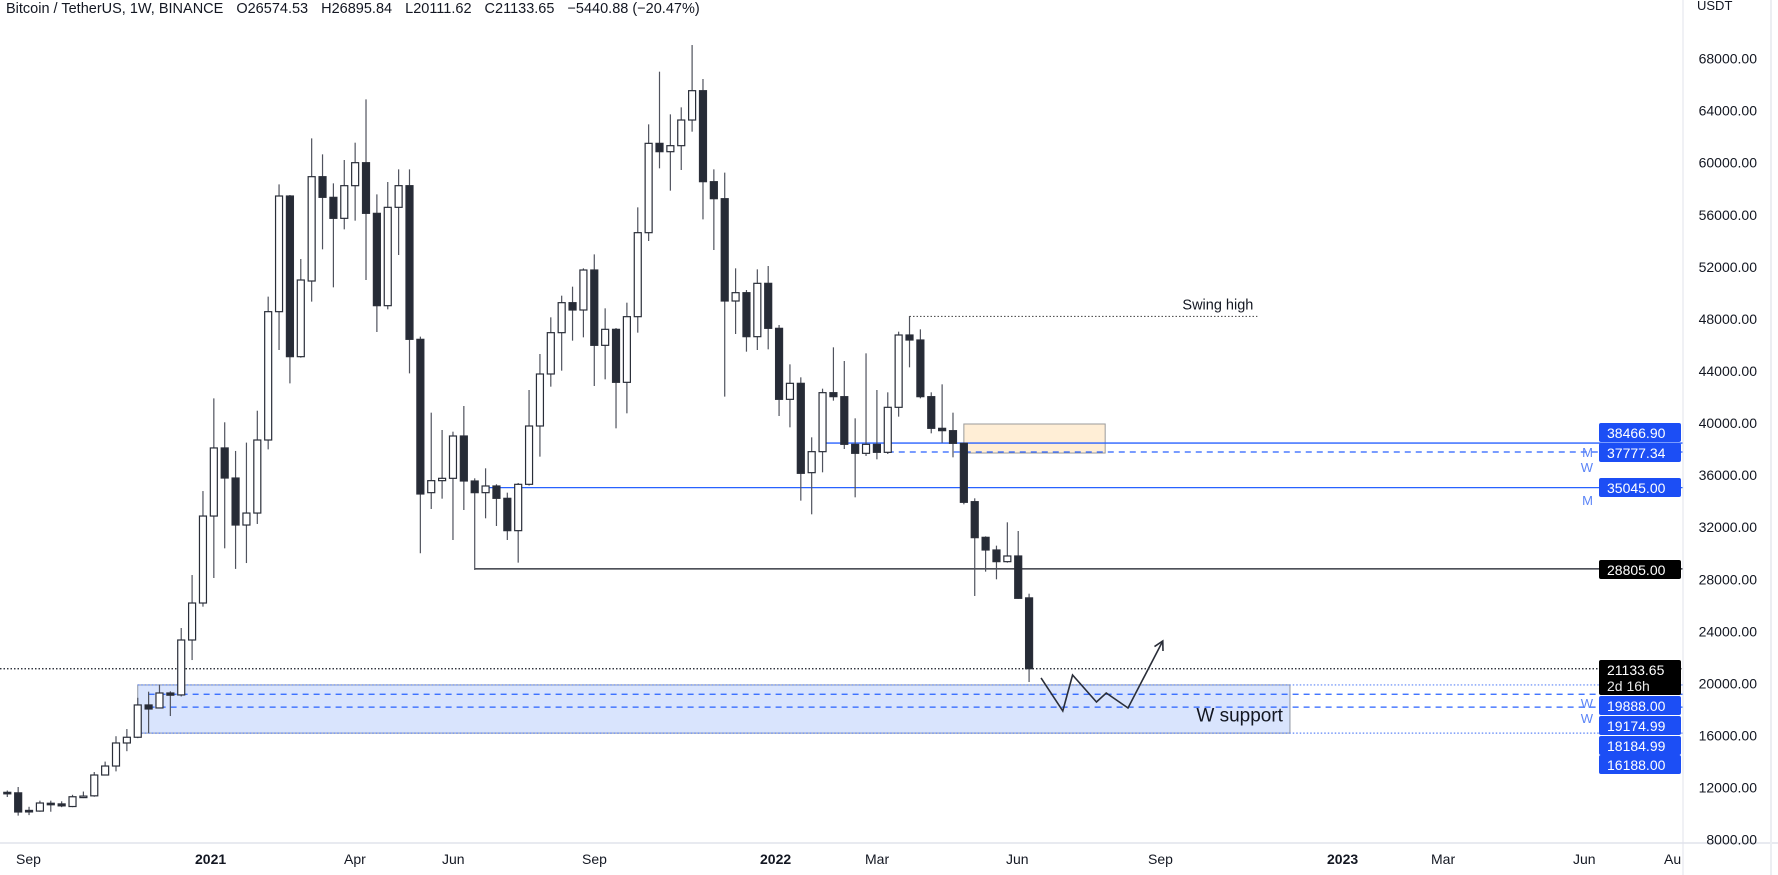 Image resolution: width=1778 pixels, height=875 pixels. Describe the element at coordinates (1034, 438) in the screenshot. I see `supply-zone-box` at that location.